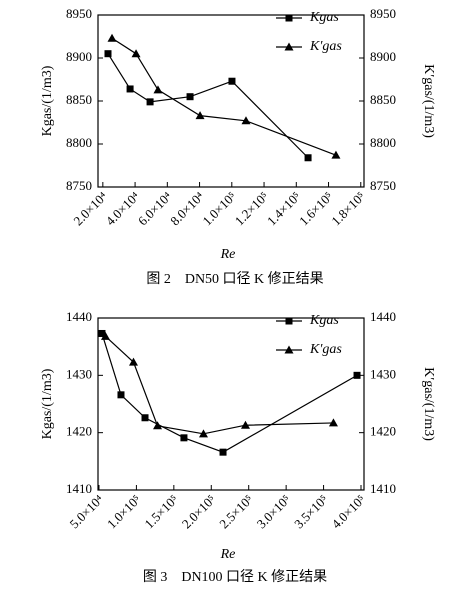  Describe the element at coordinates (155, 208) in the screenshot. I see `x-tick-label: 6.0×10⁴` at that location.